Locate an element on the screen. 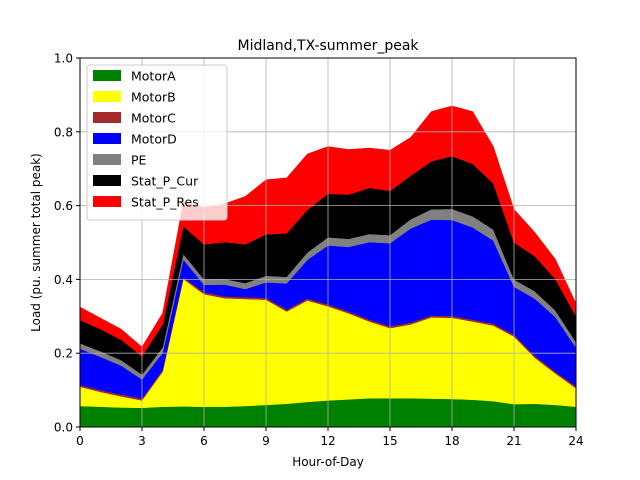 Image resolution: width=640 pixels, height=480 pixels. y-tick-label: 0.6 is located at coordinates (63, 206).